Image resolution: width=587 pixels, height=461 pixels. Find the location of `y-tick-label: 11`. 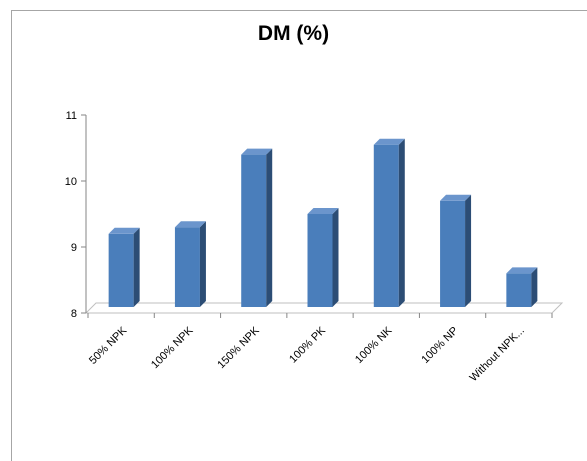

y-tick-label: 11 is located at coordinates (71, 116).